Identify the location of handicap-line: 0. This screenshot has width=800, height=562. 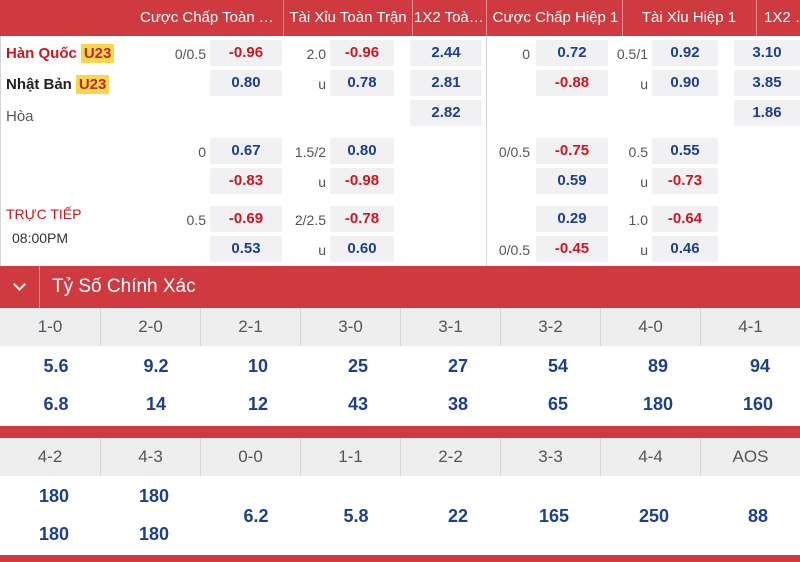
(526, 54).